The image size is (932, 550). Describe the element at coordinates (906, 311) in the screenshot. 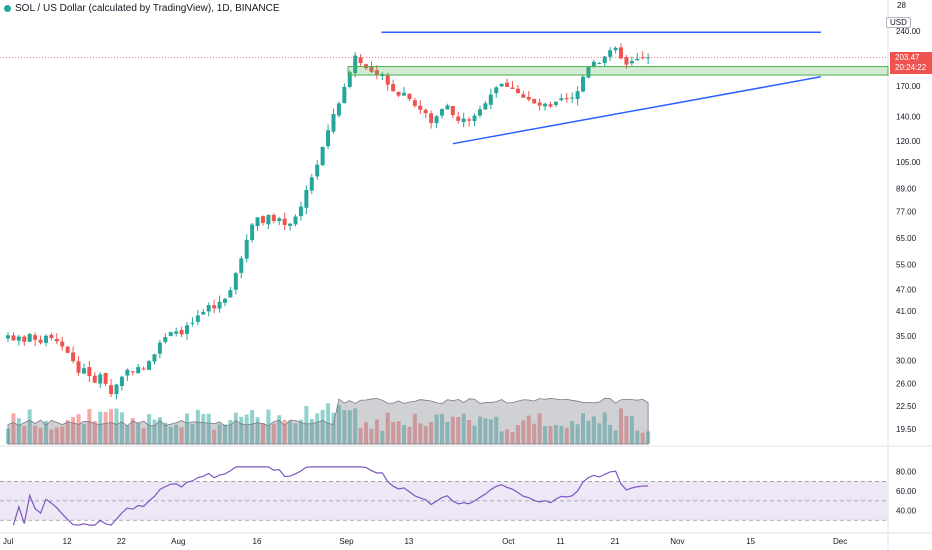

I see `price-tick-label: 41.00` at that location.